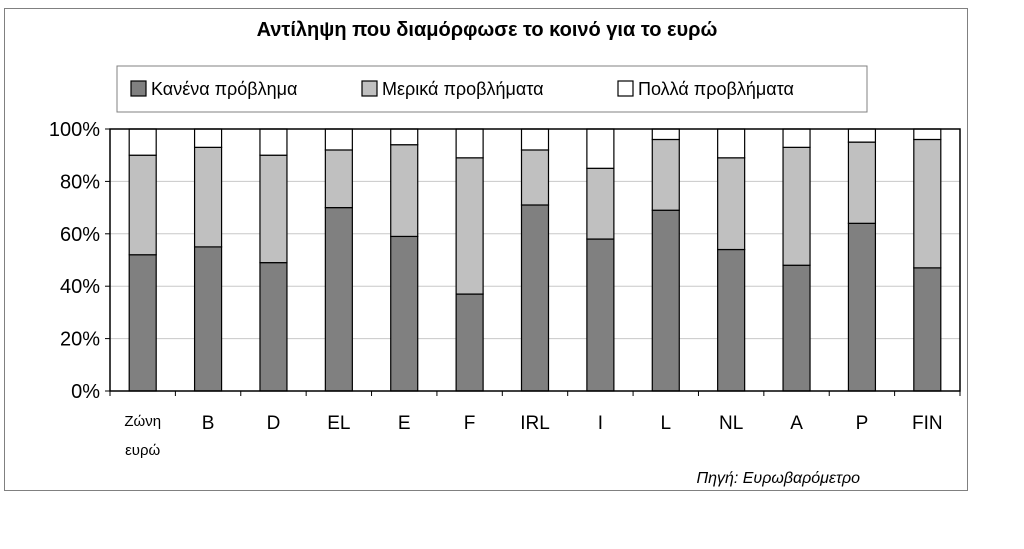 The width and height of the screenshot is (1024, 549). Describe the element at coordinates (927, 423) in the screenshot. I see `x-tick-label: FIN` at that location.